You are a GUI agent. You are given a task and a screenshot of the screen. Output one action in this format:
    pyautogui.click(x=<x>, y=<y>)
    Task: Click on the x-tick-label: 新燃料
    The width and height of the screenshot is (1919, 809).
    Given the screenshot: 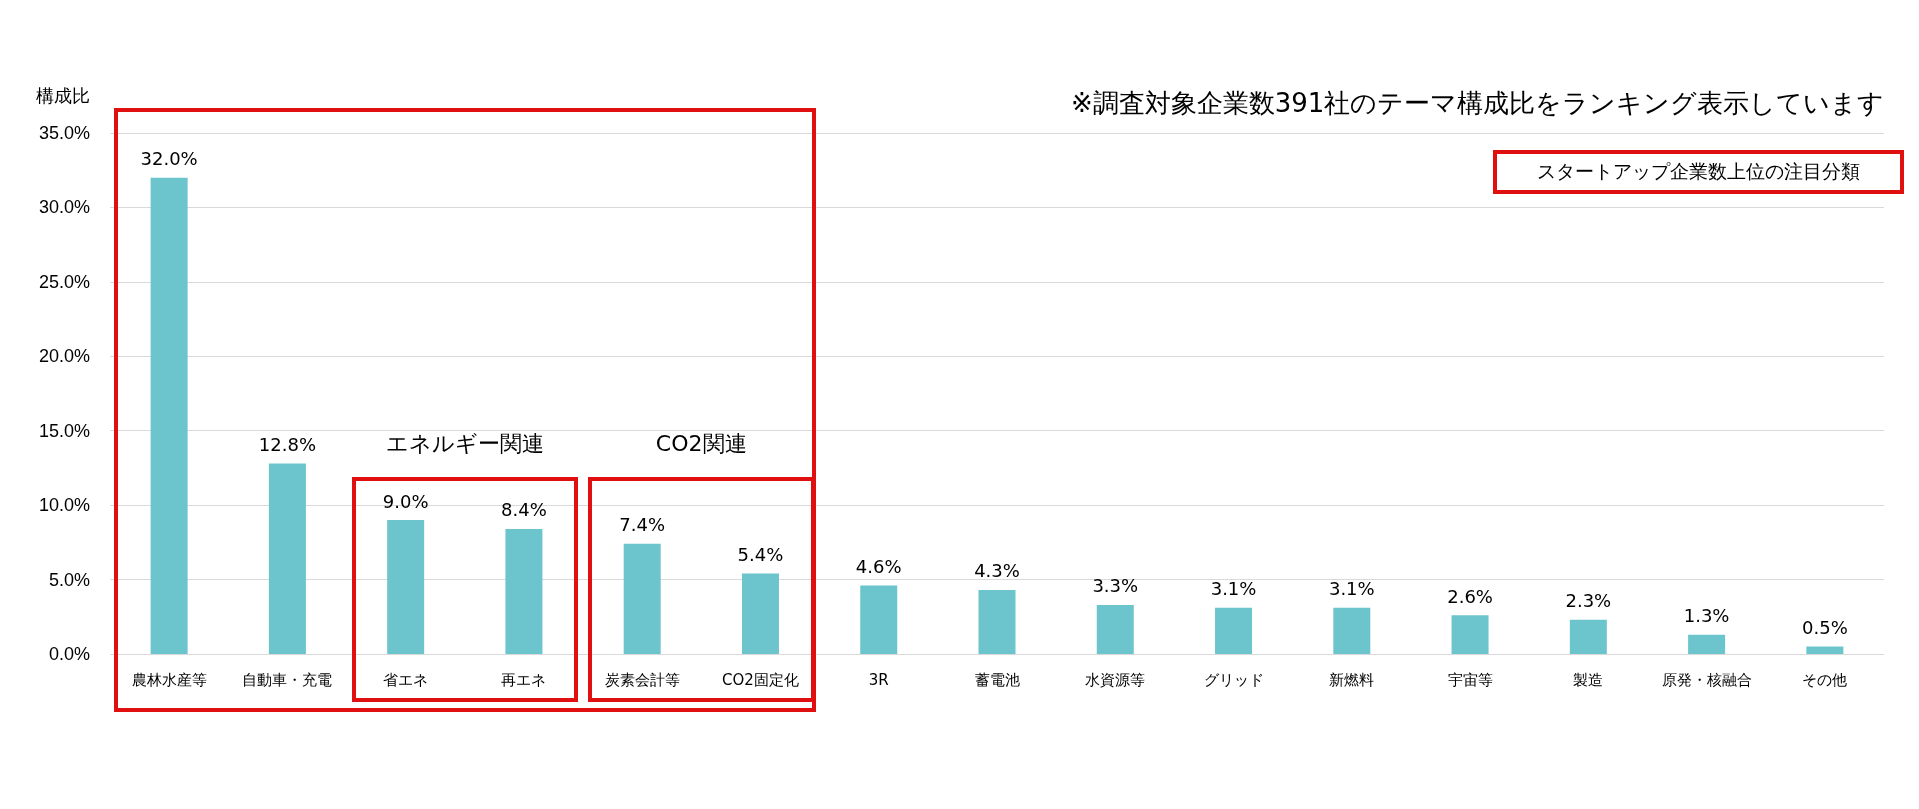 What is the action you would take?
    pyautogui.click(x=1352, y=679)
    